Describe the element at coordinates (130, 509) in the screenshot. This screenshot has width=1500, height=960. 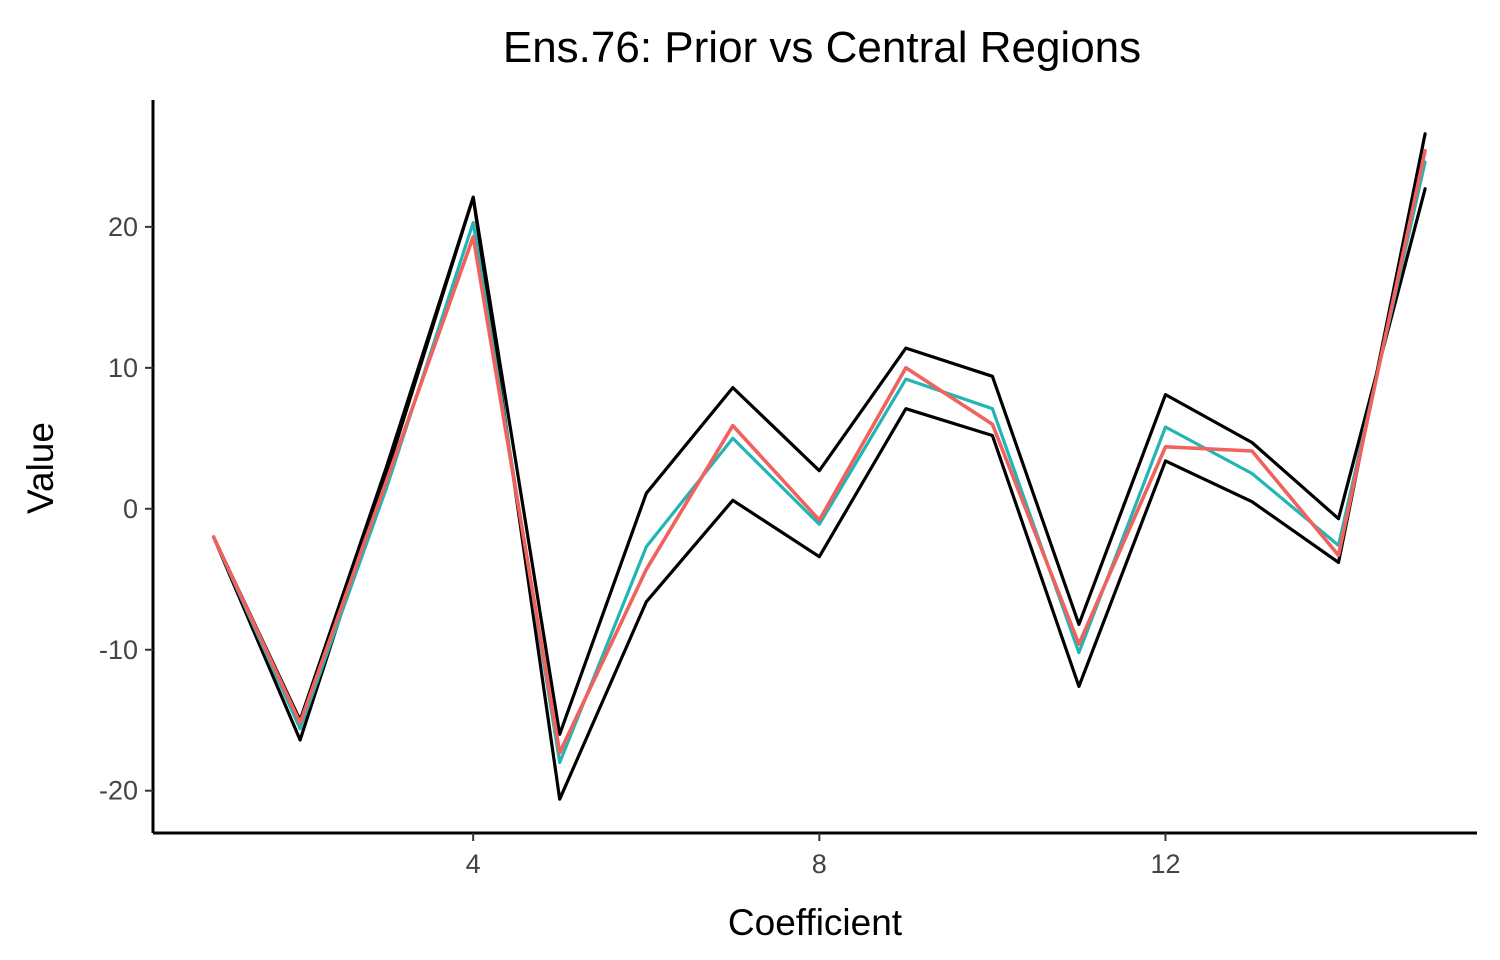
I see `y-tick-label: 0` at that location.